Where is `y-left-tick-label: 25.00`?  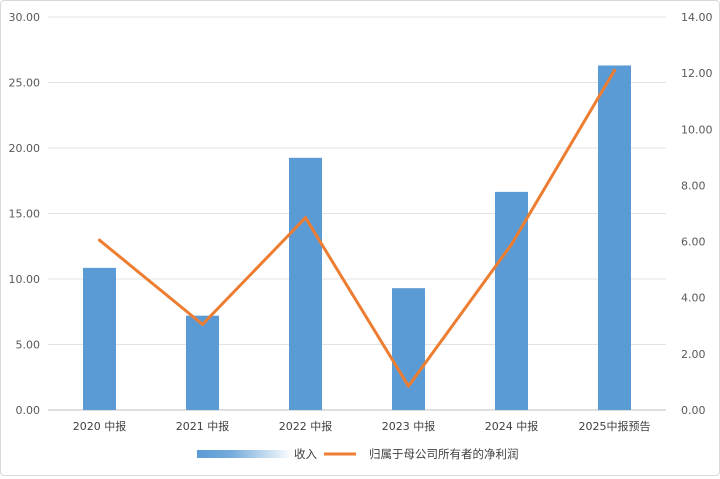 y-left-tick-label: 25.00 is located at coordinates (25, 83).